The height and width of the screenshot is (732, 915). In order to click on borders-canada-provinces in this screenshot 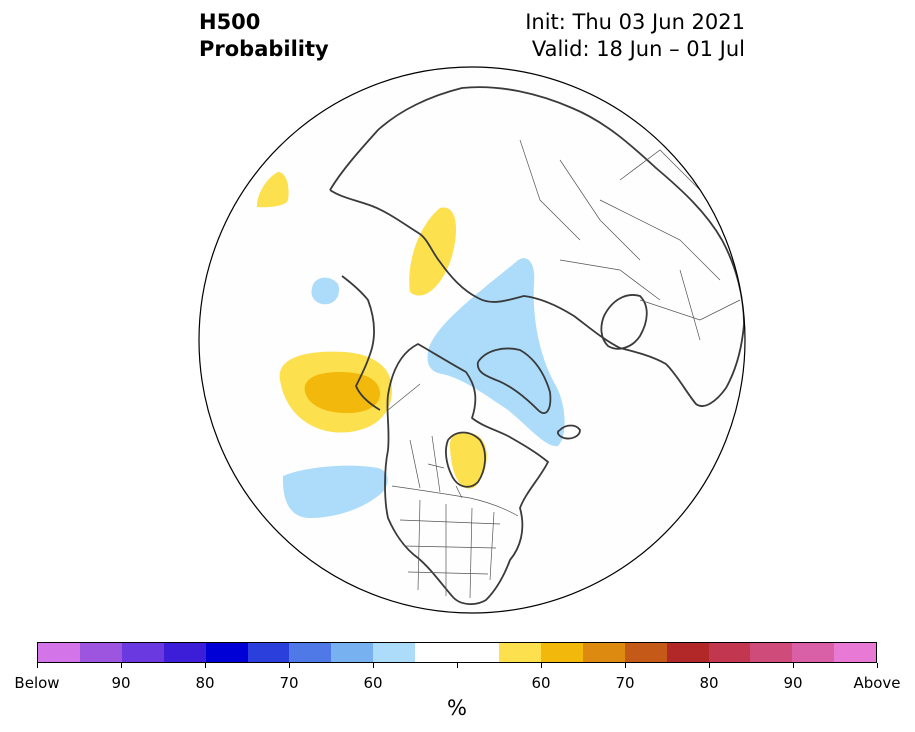, I will do `click(436, 467)`.